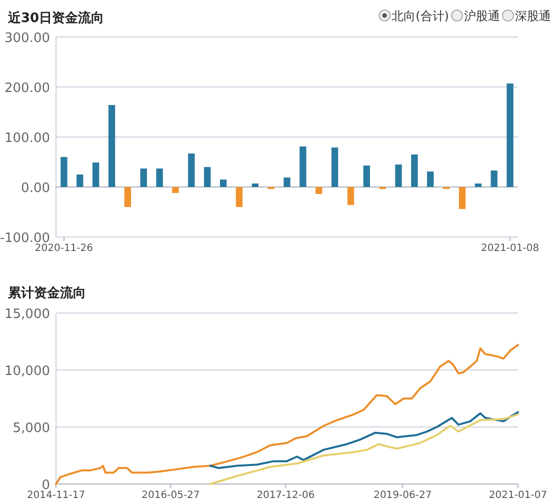 This screenshot has height=503, width=554. Describe the element at coordinates (56, 495) in the screenshot. I see `x-tick-label: 2014-11-17` at that location.